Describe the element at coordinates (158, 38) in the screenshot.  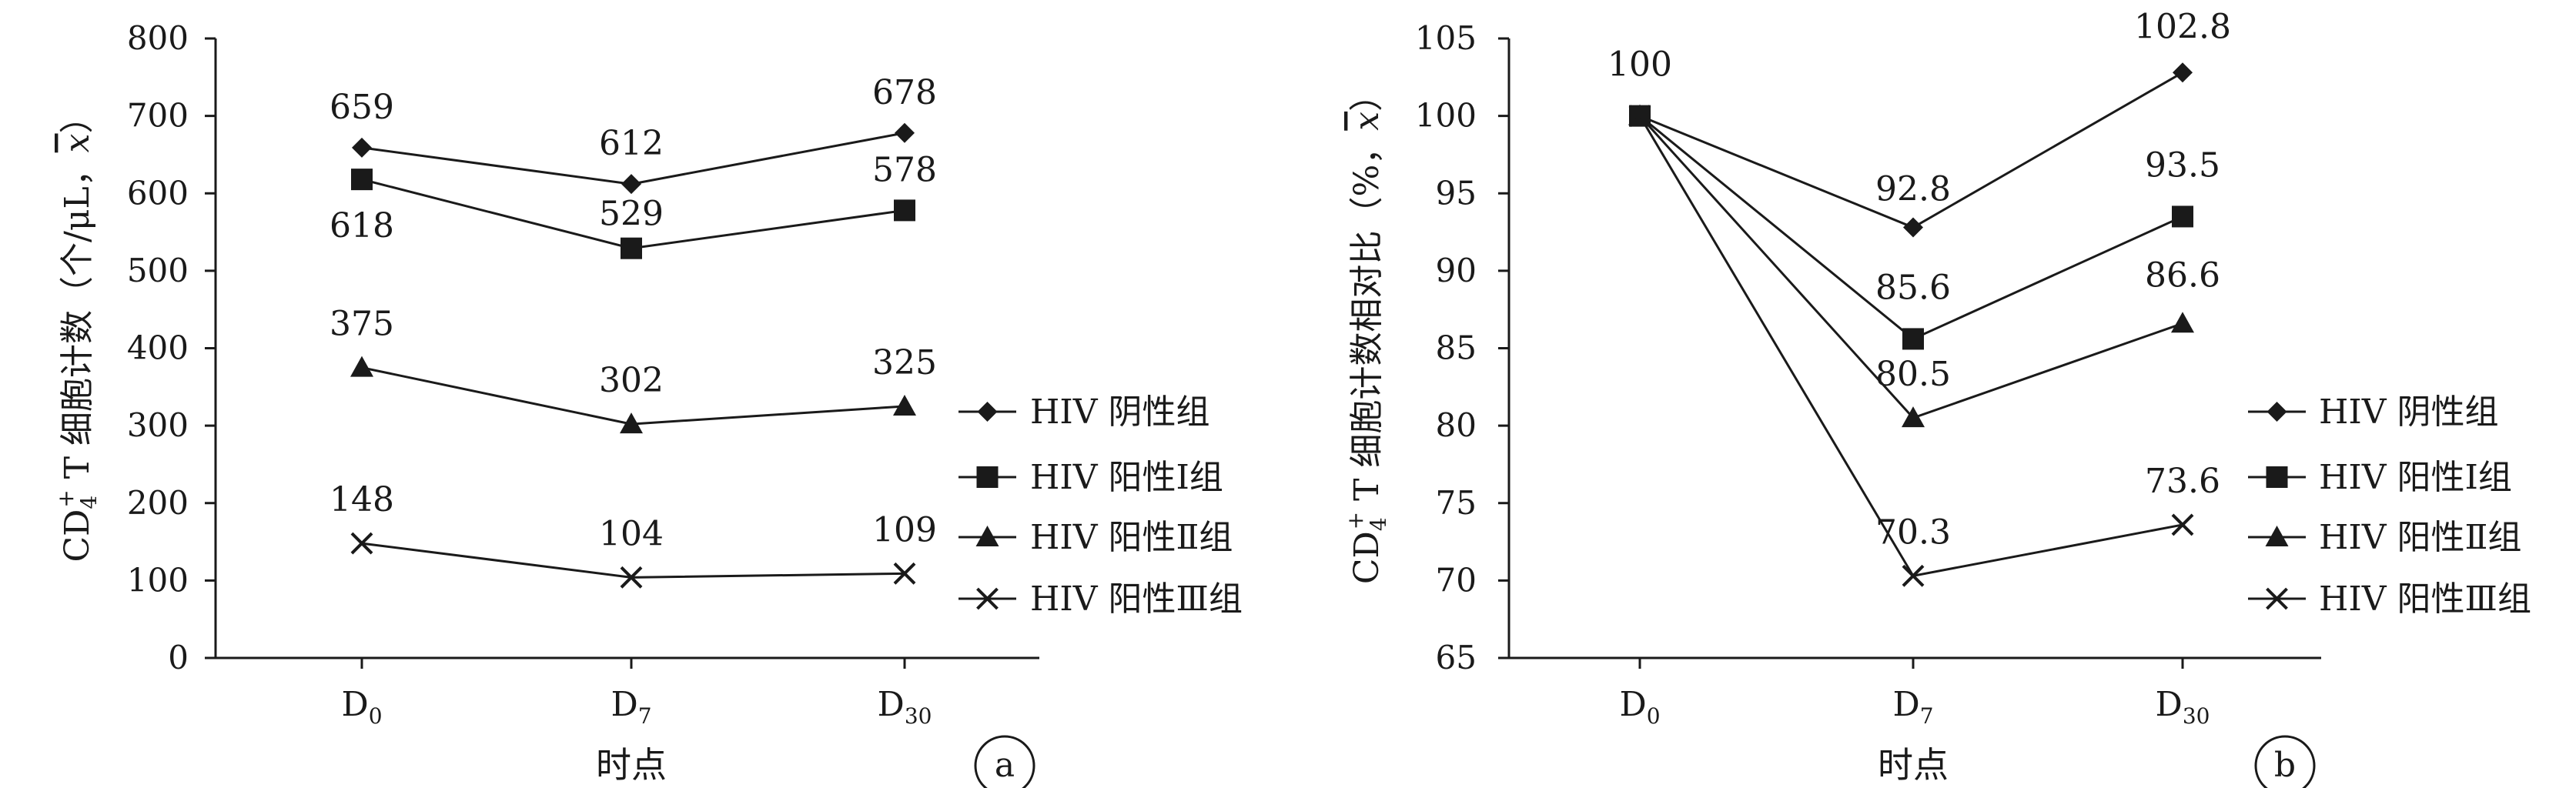
I see `y-tick-label: 800` at that location.